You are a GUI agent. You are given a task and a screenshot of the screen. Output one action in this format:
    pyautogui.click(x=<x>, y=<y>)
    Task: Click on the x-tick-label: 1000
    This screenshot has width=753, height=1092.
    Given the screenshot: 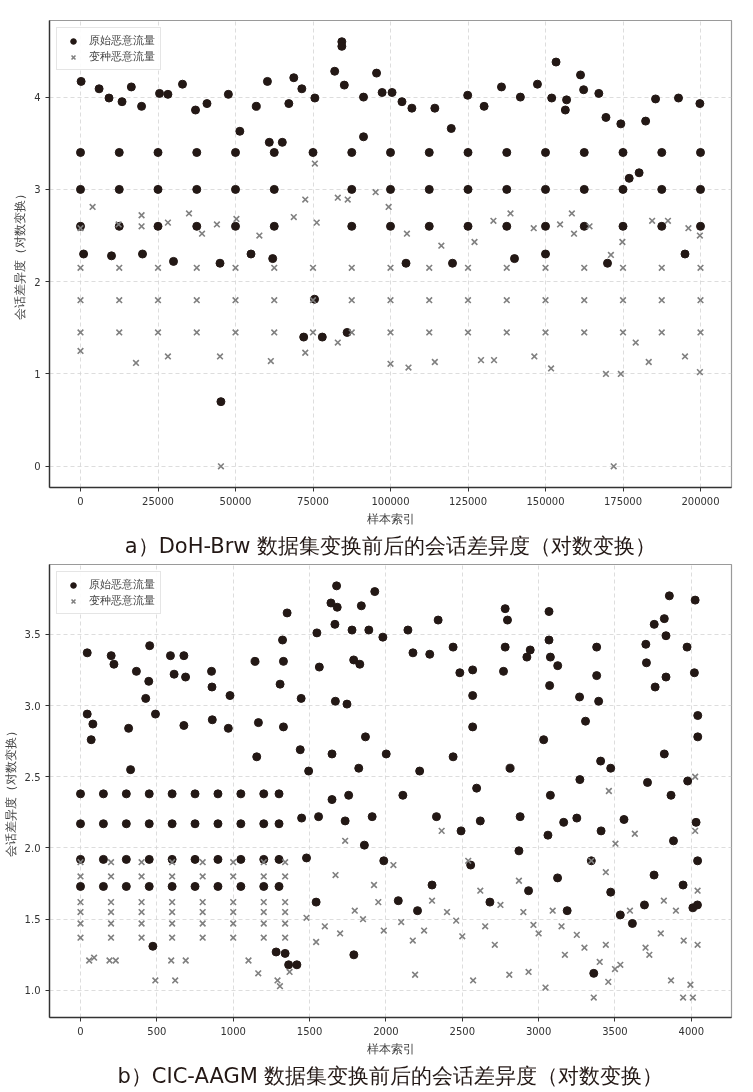 What is the action you would take?
    pyautogui.click(x=233, y=1031)
    